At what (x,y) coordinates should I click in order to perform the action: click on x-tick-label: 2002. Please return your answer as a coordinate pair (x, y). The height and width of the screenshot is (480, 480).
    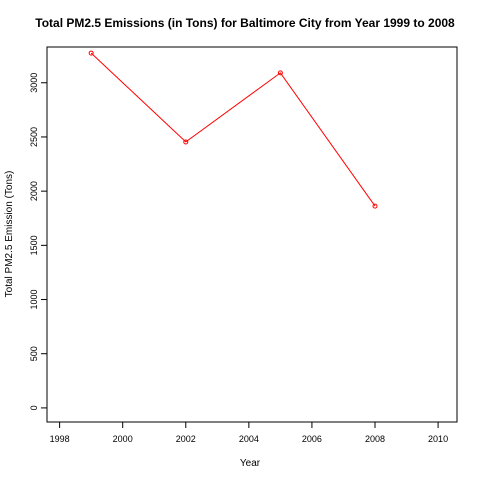
    Looking at the image, I should click on (186, 439).